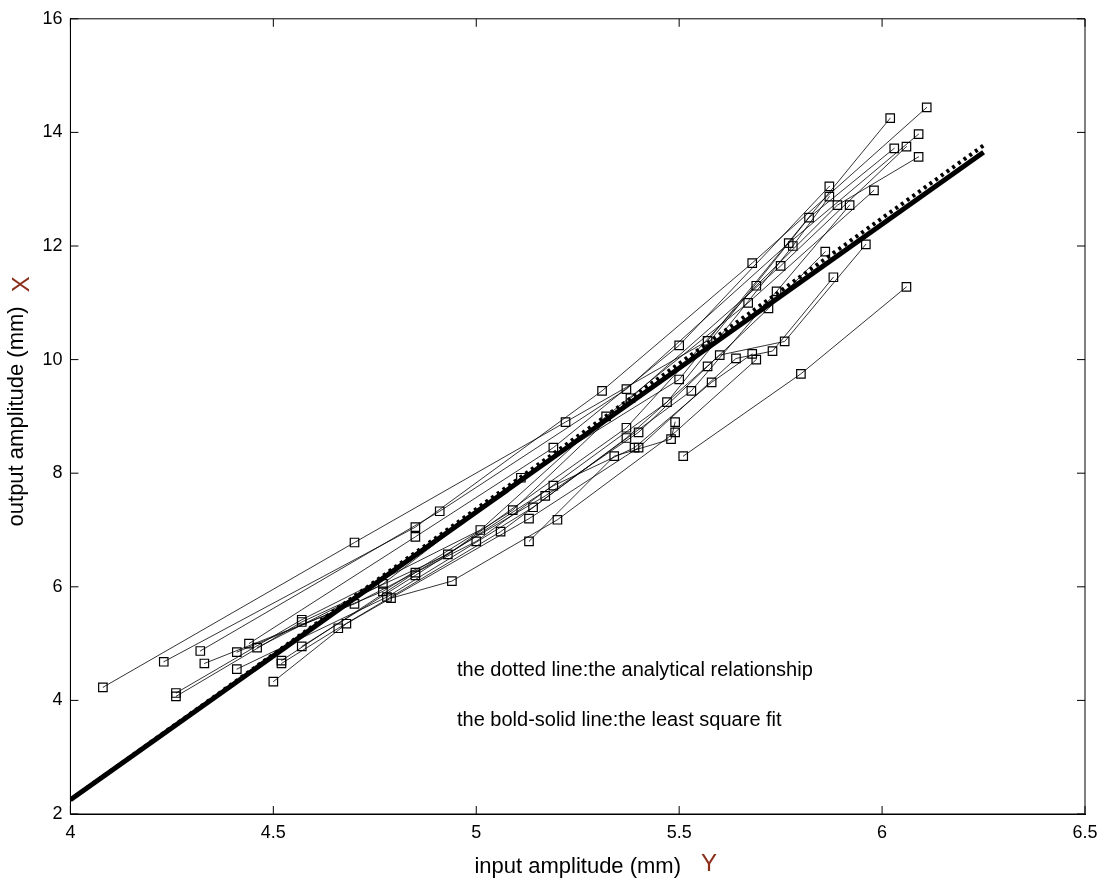 The width and height of the screenshot is (1109, 884). What do you see at coordinates (52, 358) in the screenshot?
I see `y-tick-label: 10` at bounding box center [52, 358].